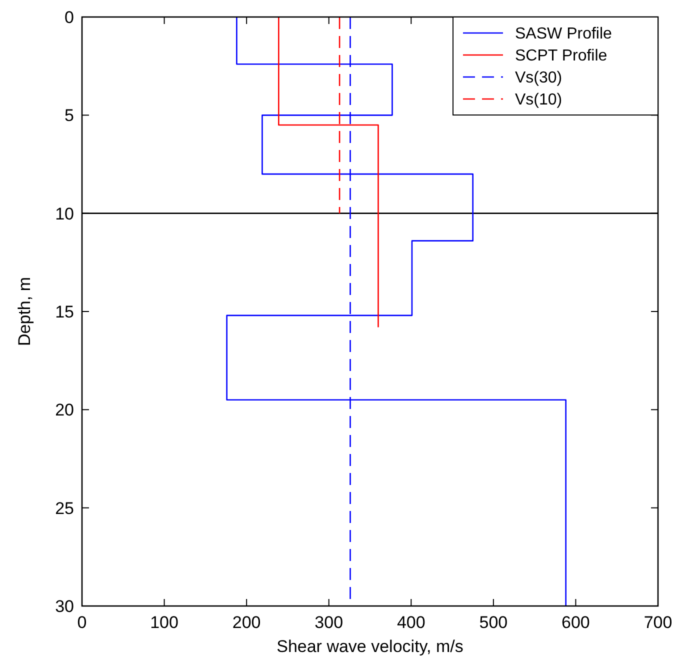  What do you see at coordinates (69, 17) in the screenshot?
I see `y-tick-label: 0` at bounding box center [69, 17].